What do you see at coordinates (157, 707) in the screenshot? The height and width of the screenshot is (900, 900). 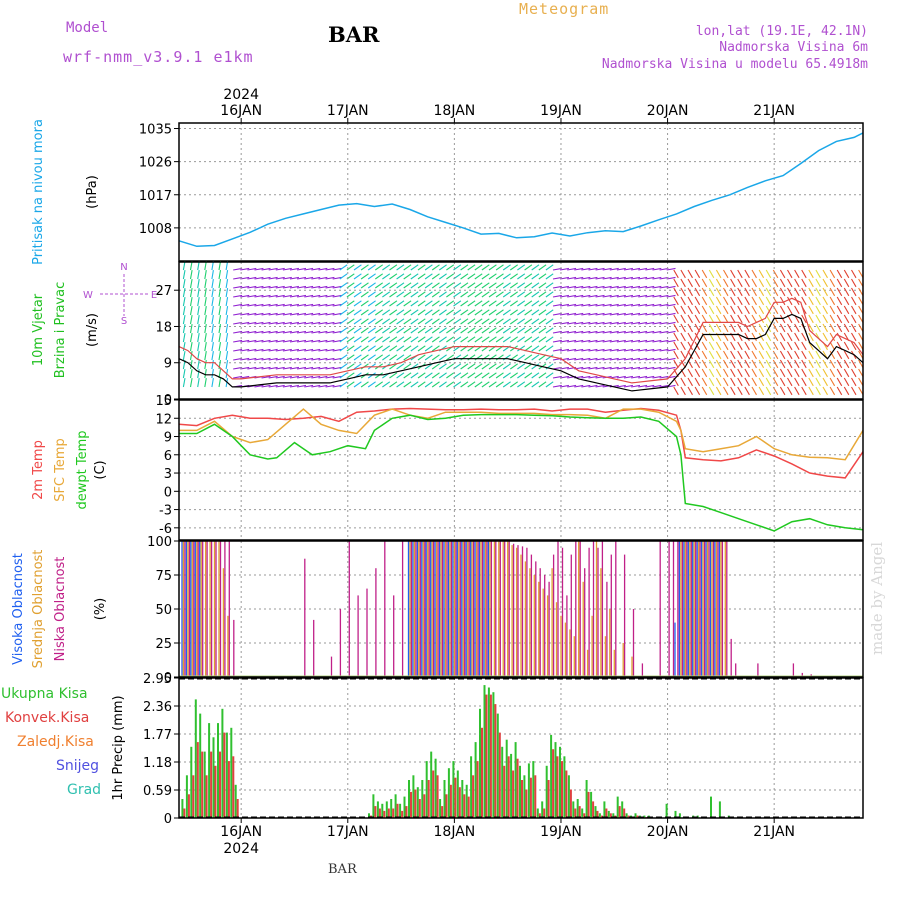 I see `y-tick-label: 2.36` at bounding box center [157, 707].